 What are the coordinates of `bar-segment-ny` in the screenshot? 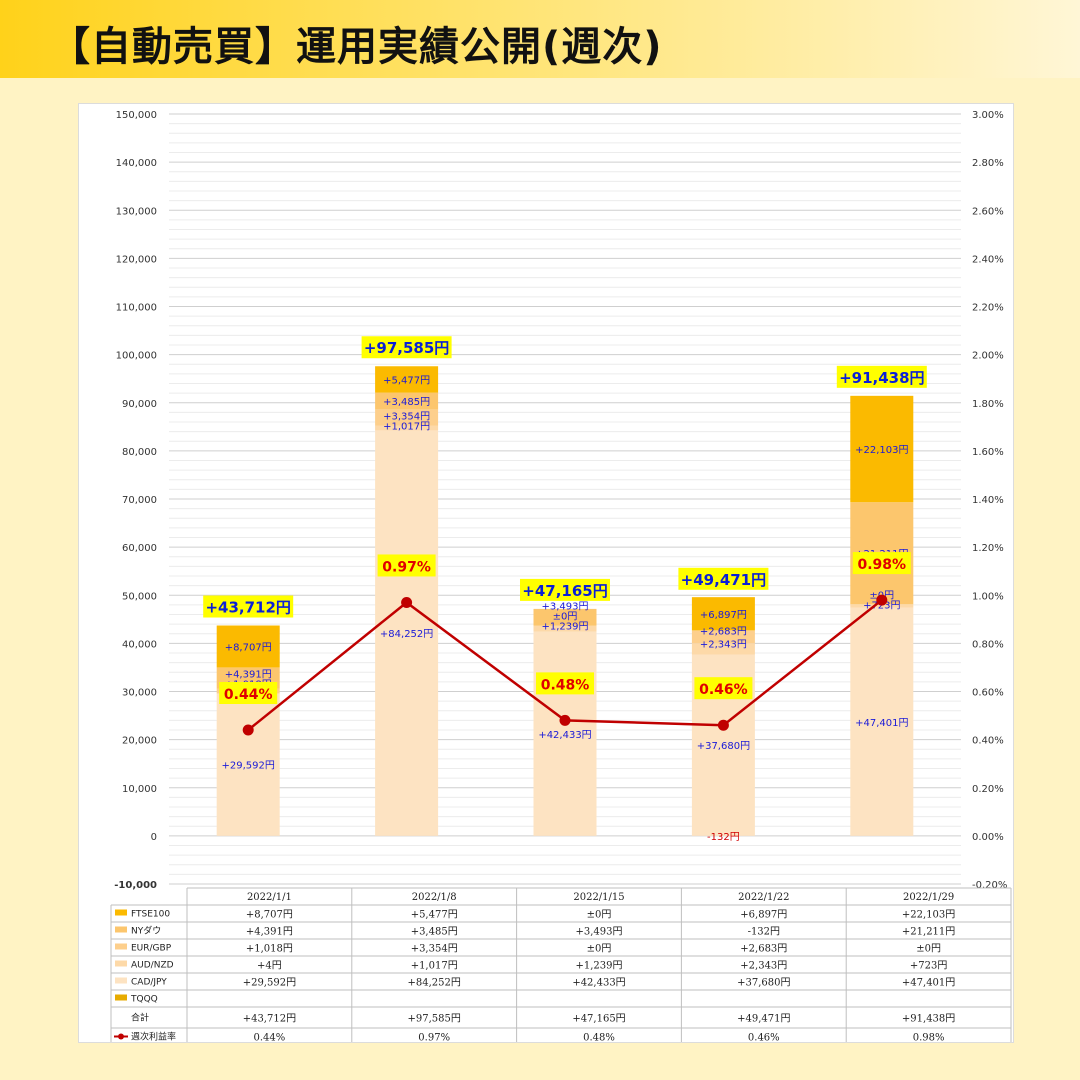 It's located at (407, 401).